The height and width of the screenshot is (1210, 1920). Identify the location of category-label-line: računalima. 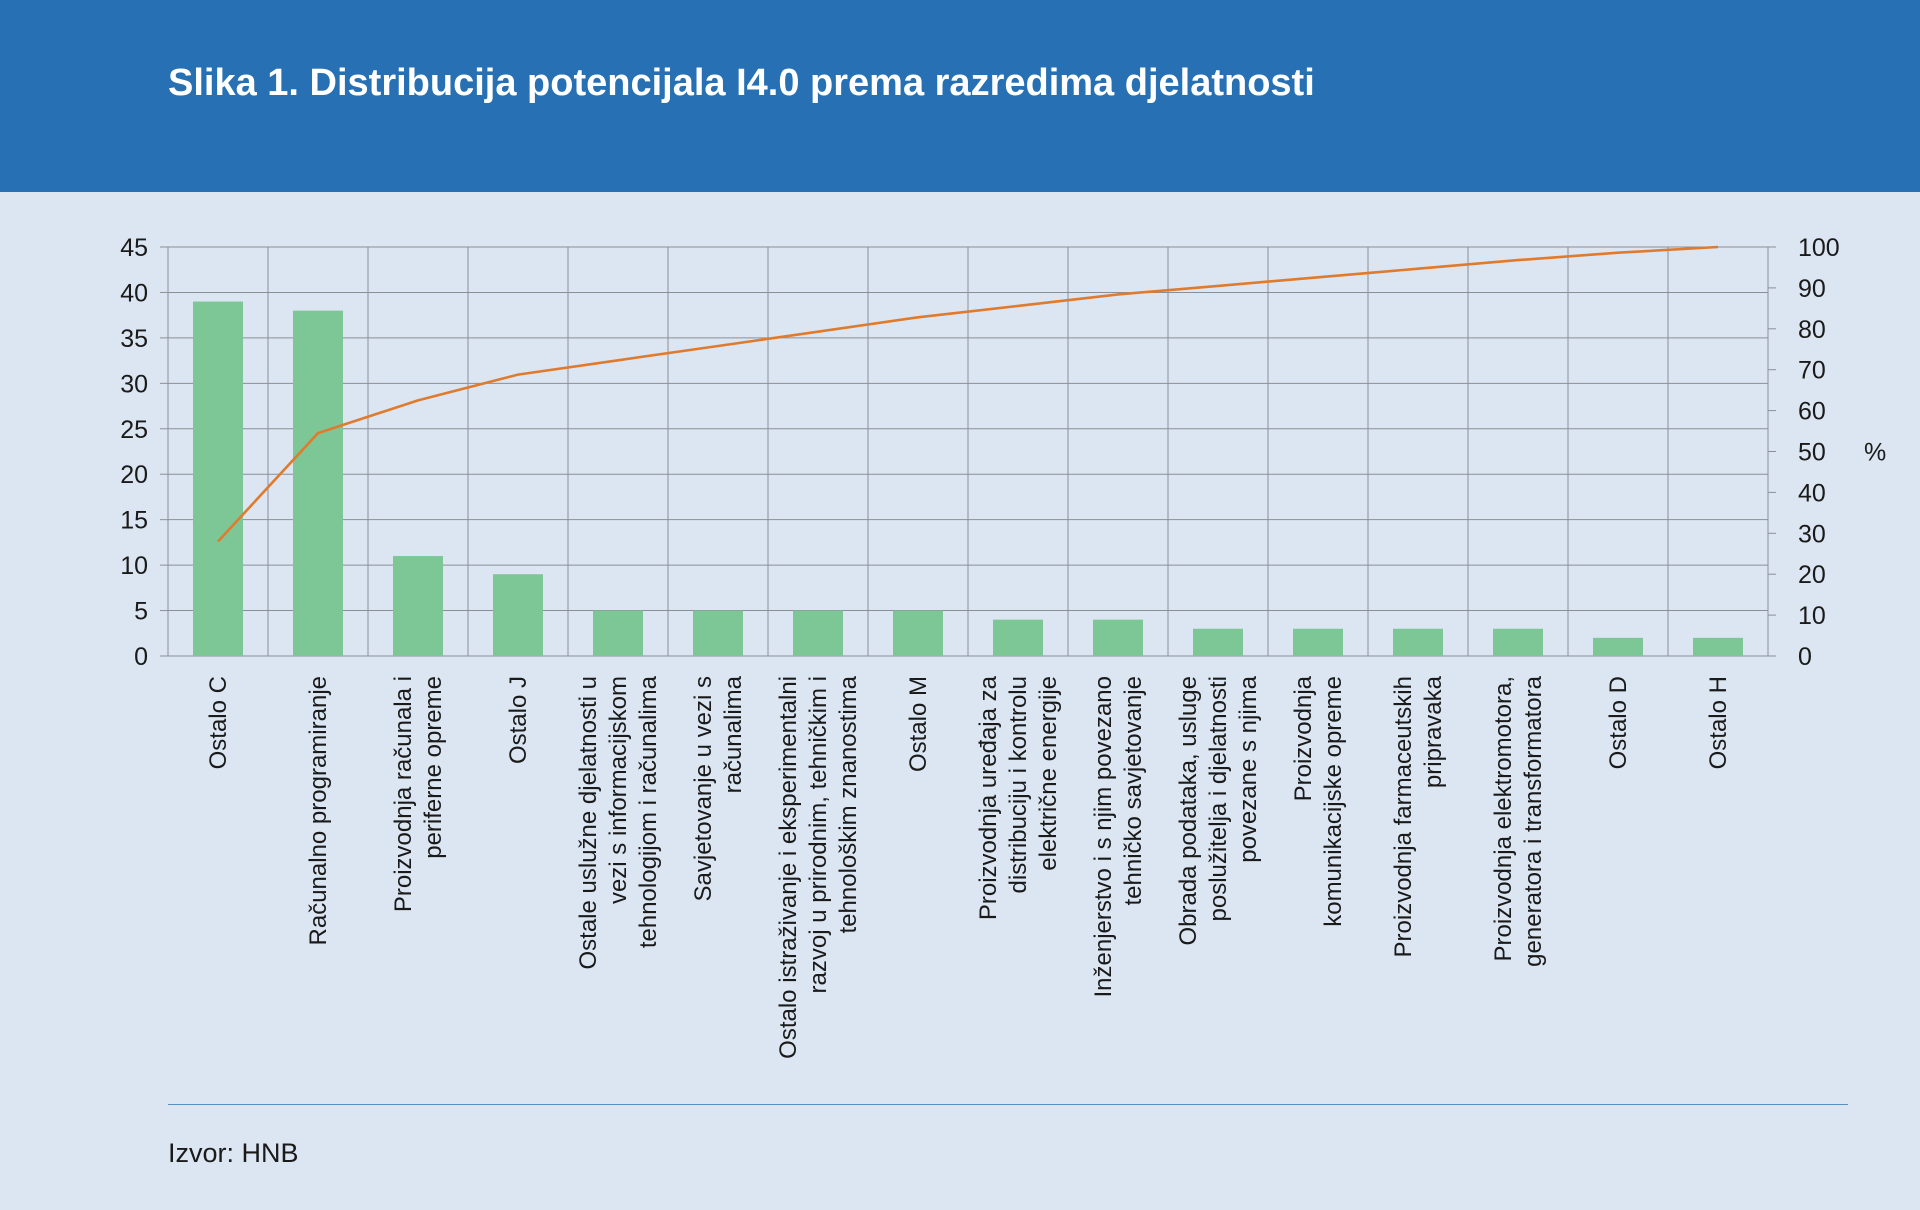
(733, 734).